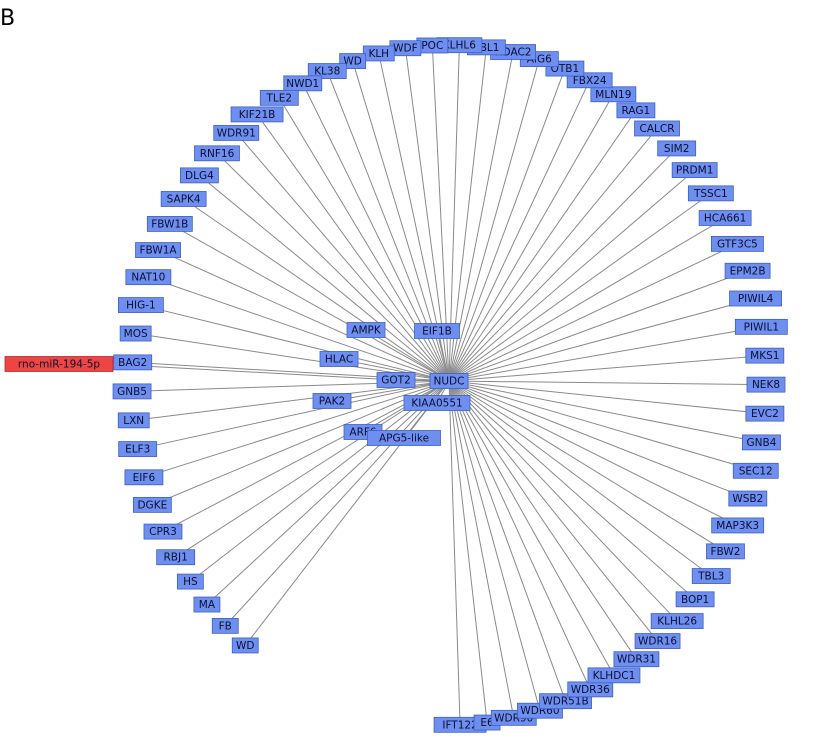 Image resolution: width=829 pixels, height=756 pixels. I want to click on node-piwil4: PIWIL4, so click(755, 298).